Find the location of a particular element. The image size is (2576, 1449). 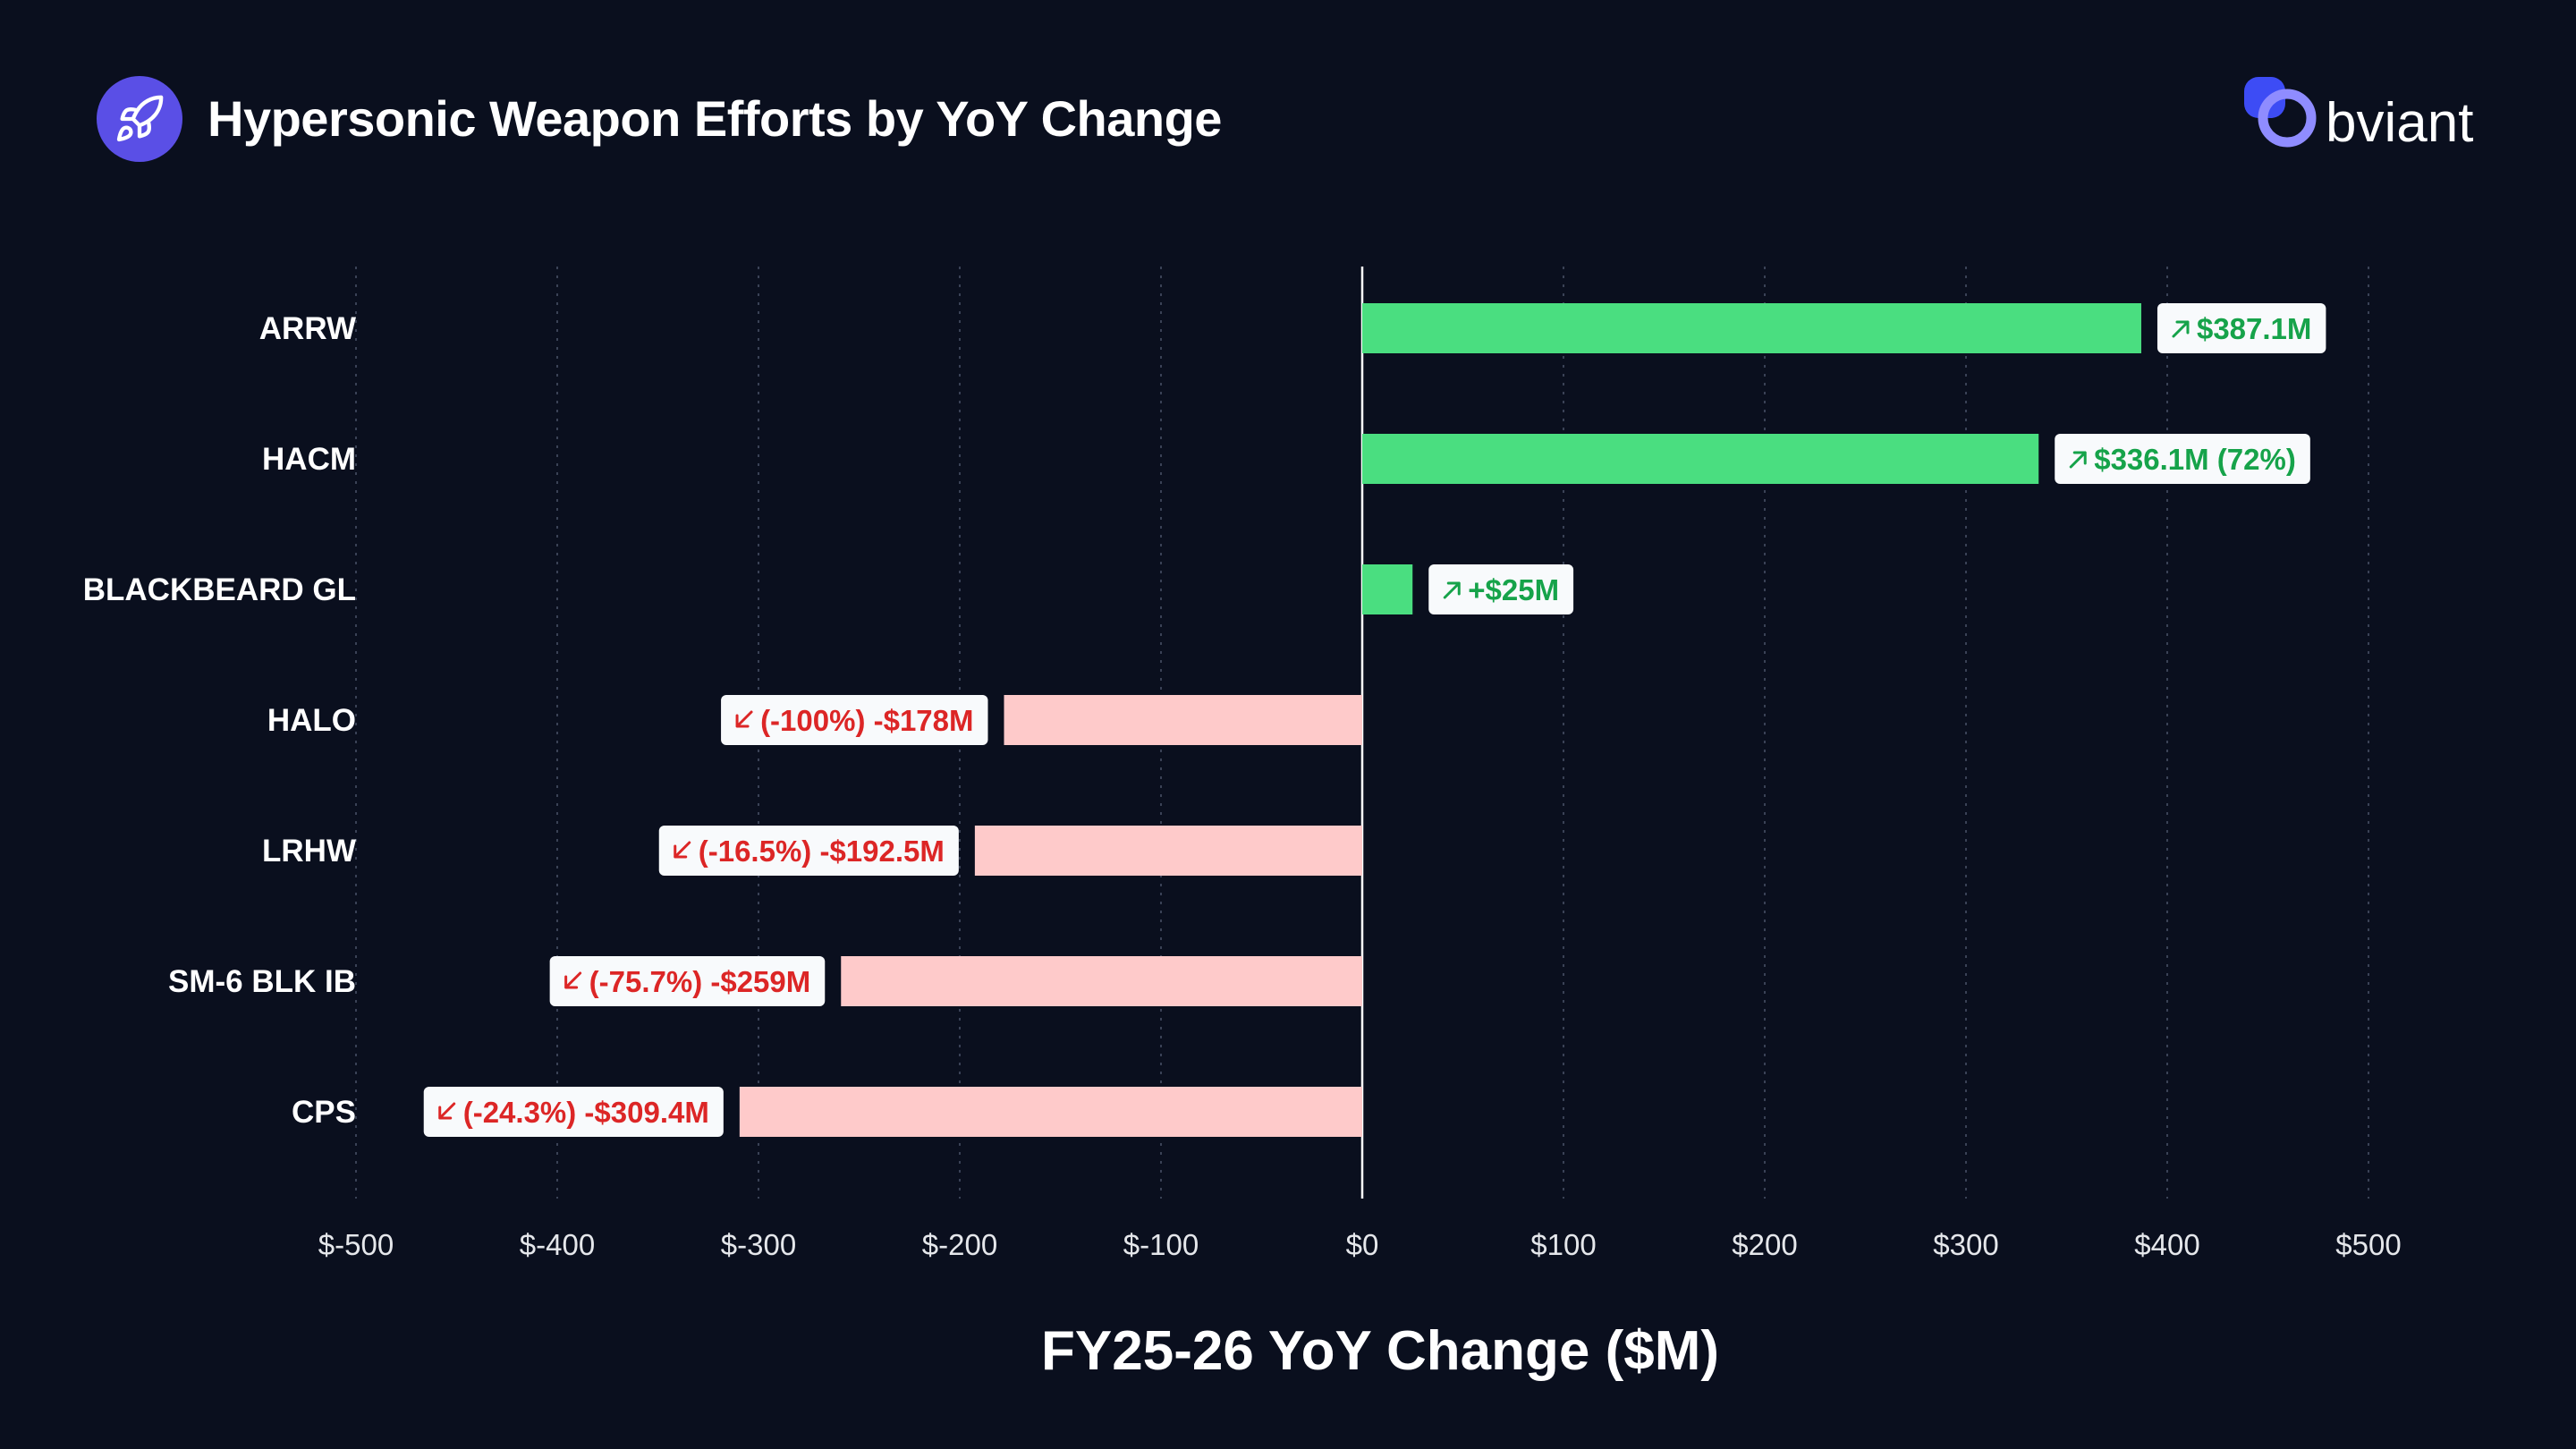

x-tick-label: $200 is located at coordinates (1764, 1244).